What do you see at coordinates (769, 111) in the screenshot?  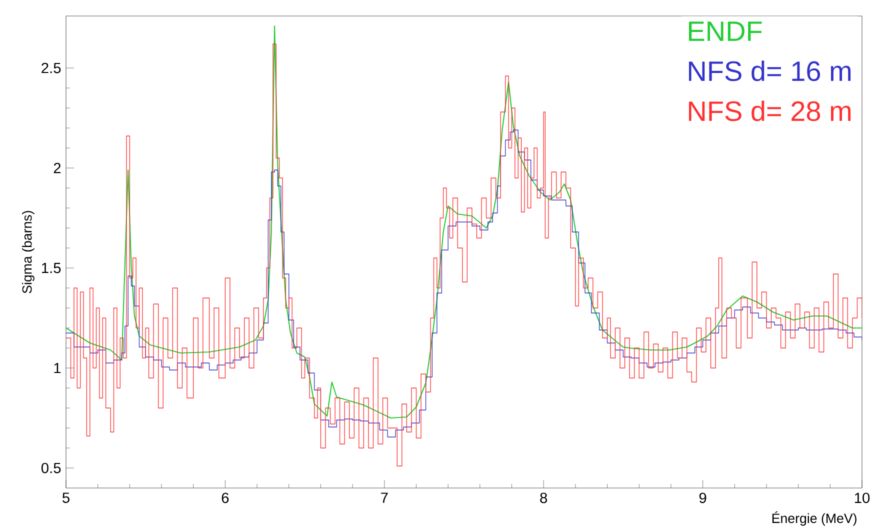 I see `text: NFS d= 28 m` at bounding box center [769, 111].